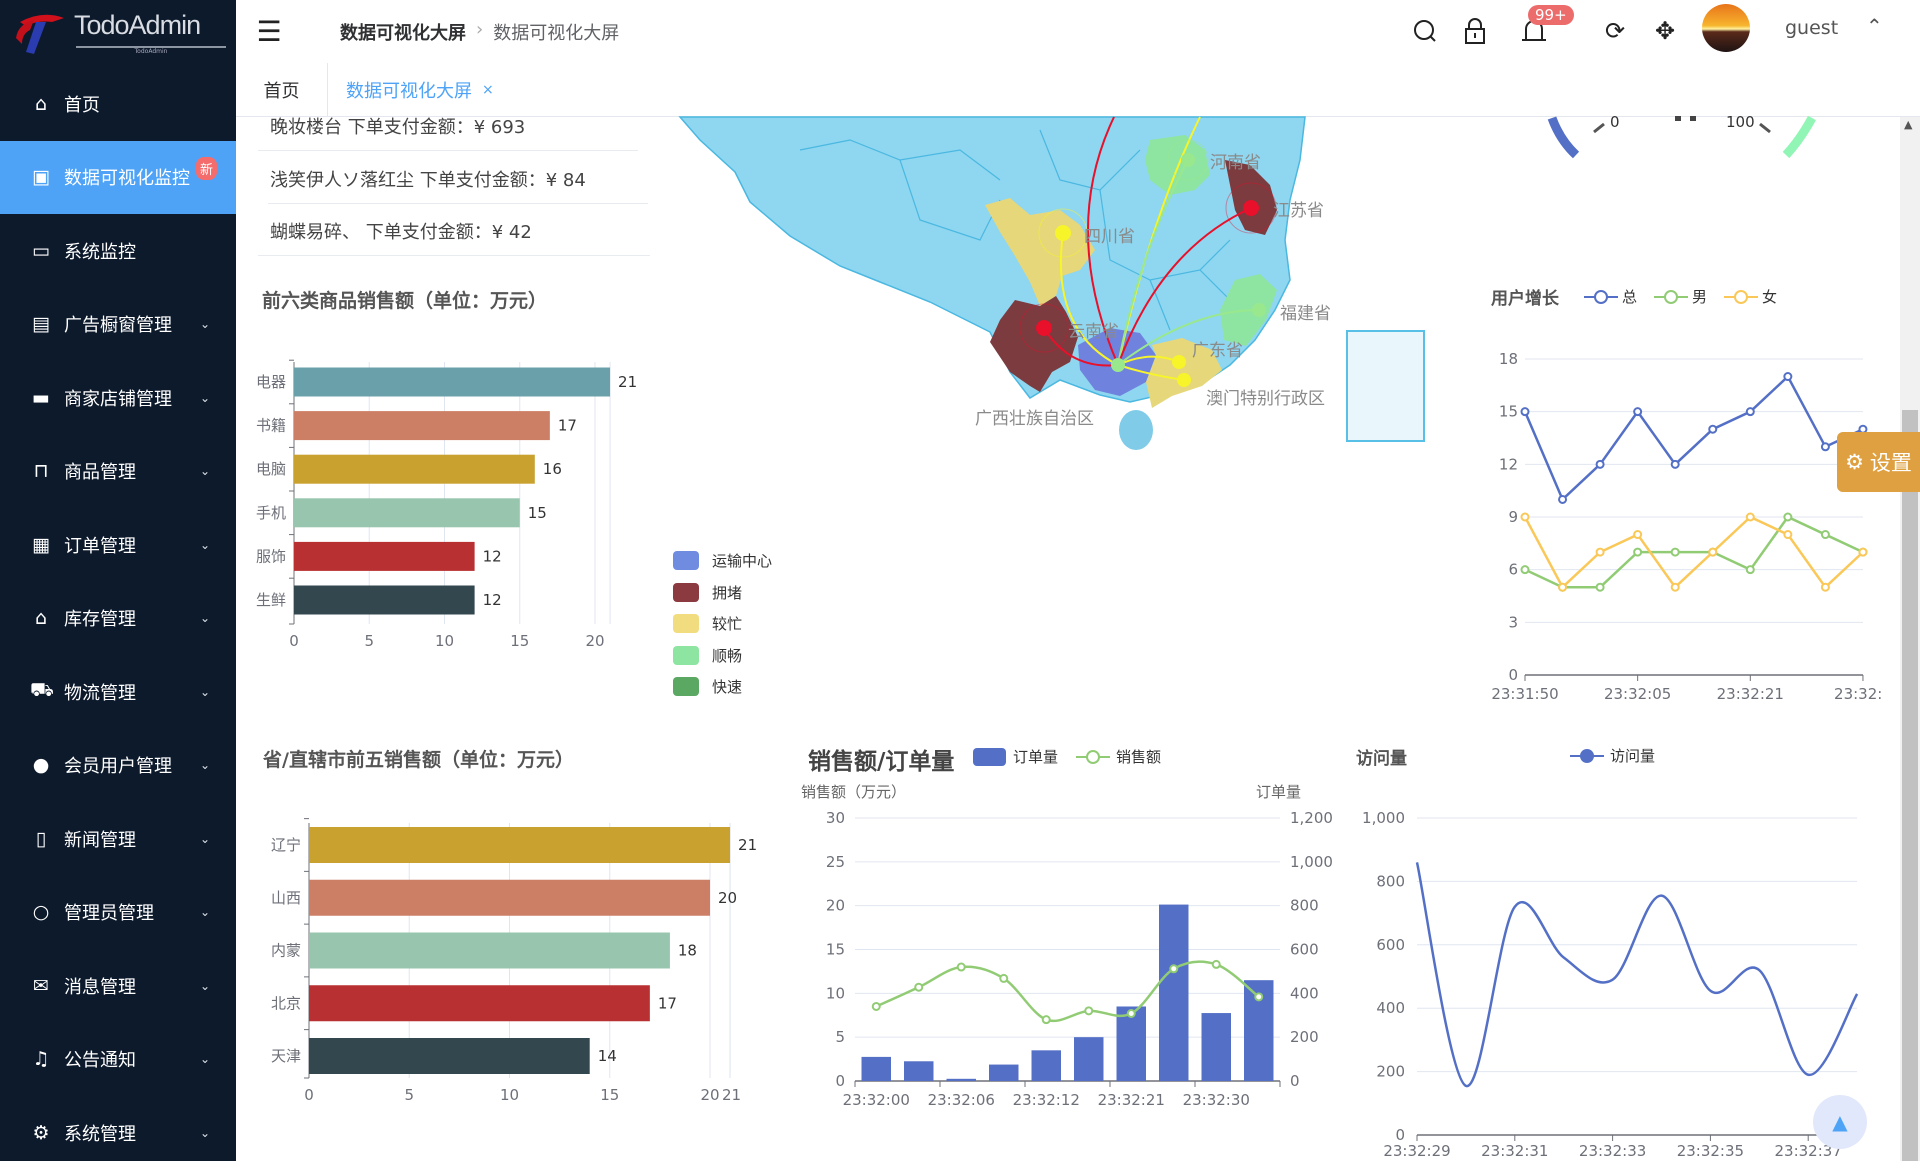  I want to click on sidebar-item: ▬ 商家店铺管理 ⌄, so click(118, 397).